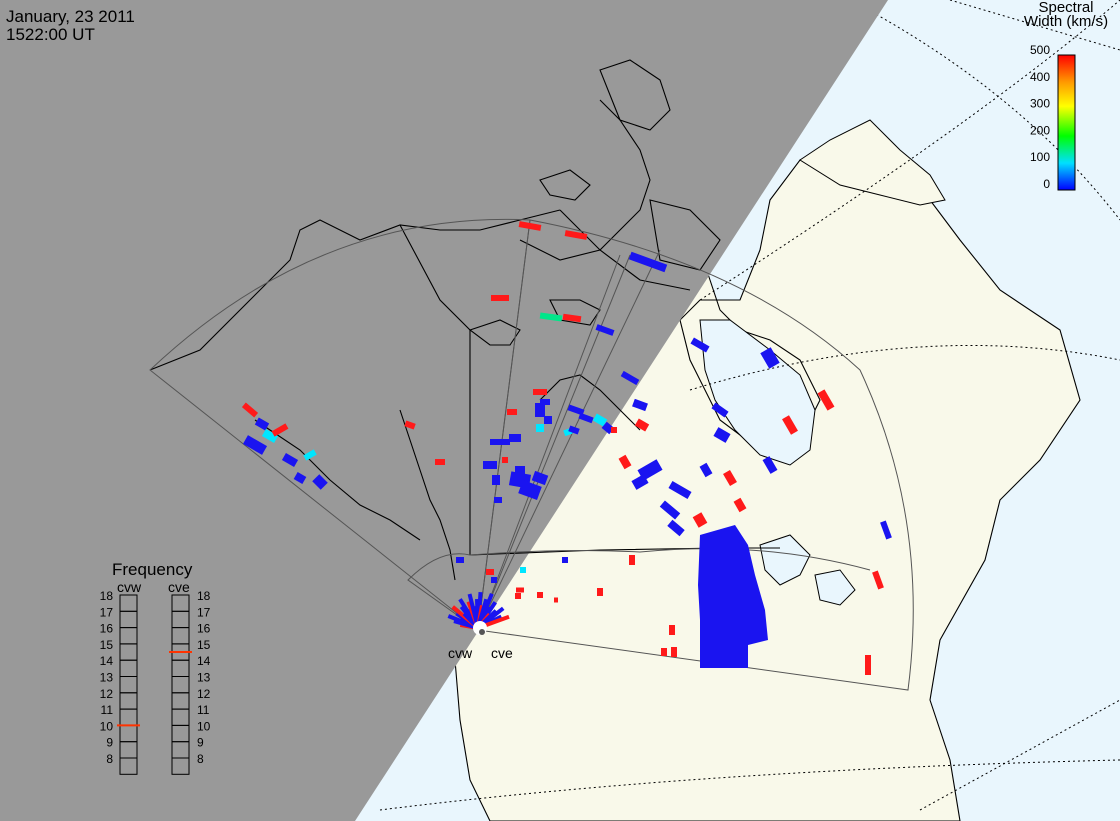 This screenshot has width=1120, height=821. Describe the element at coordinates (129, 587) in the screenshot. I see `frequency-radar-cvw: cvw` at that location.